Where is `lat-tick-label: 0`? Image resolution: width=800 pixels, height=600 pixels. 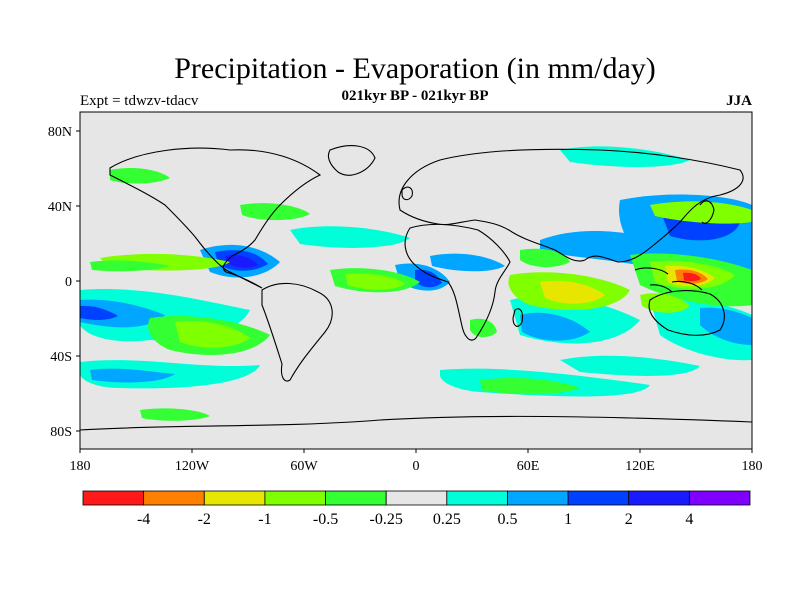
lat-tick-label: 0 is located at coordinates (68, 282).